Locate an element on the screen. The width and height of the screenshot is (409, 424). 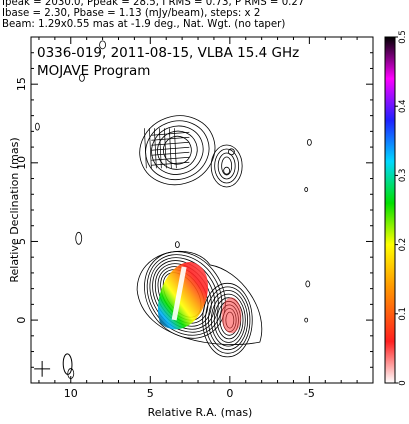
chart-title: 0336-019, 2011-08-15, VLBA 15.4 GHz is located at coordinates (168, 53).